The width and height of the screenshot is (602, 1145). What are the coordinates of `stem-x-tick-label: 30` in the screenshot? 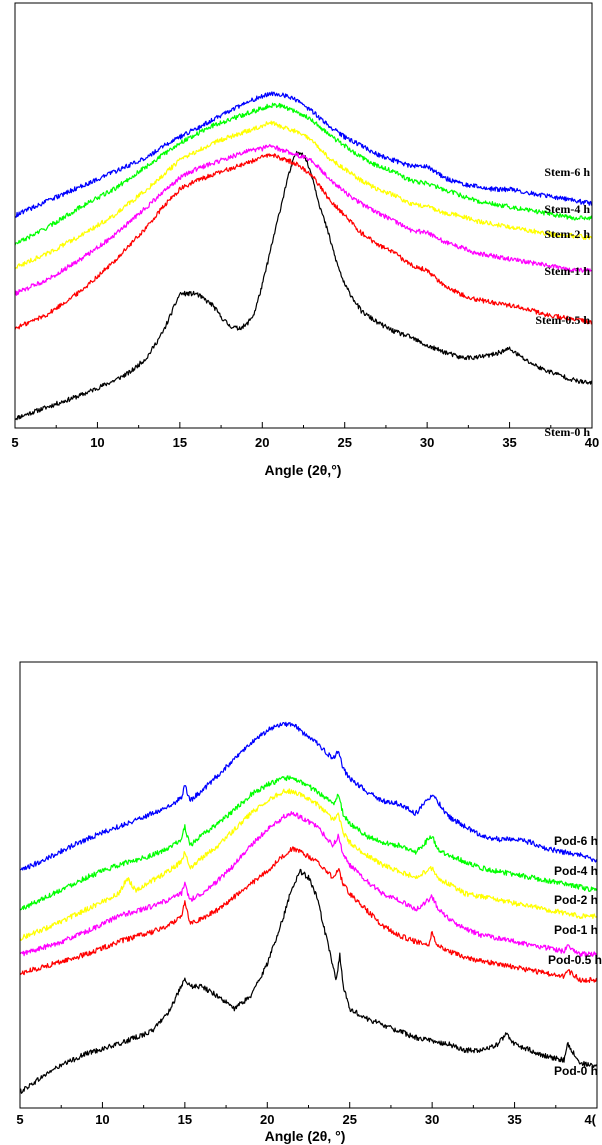 It's located at (427, 442).